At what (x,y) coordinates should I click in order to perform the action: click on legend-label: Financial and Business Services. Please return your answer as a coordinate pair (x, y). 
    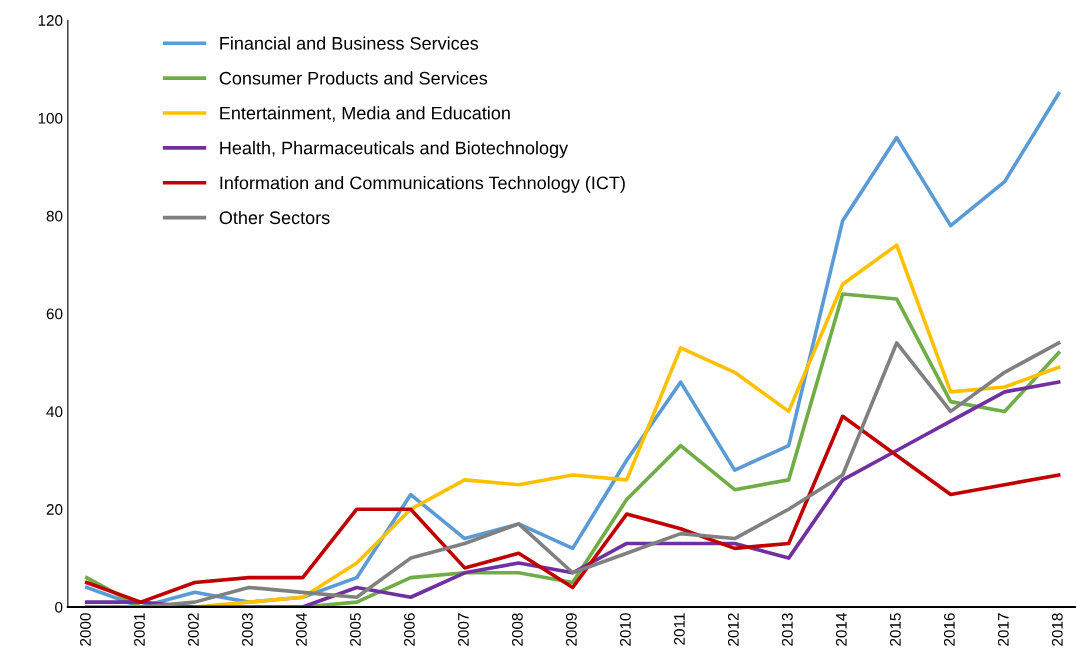
    Looking at the image, I should click on (349, 43).